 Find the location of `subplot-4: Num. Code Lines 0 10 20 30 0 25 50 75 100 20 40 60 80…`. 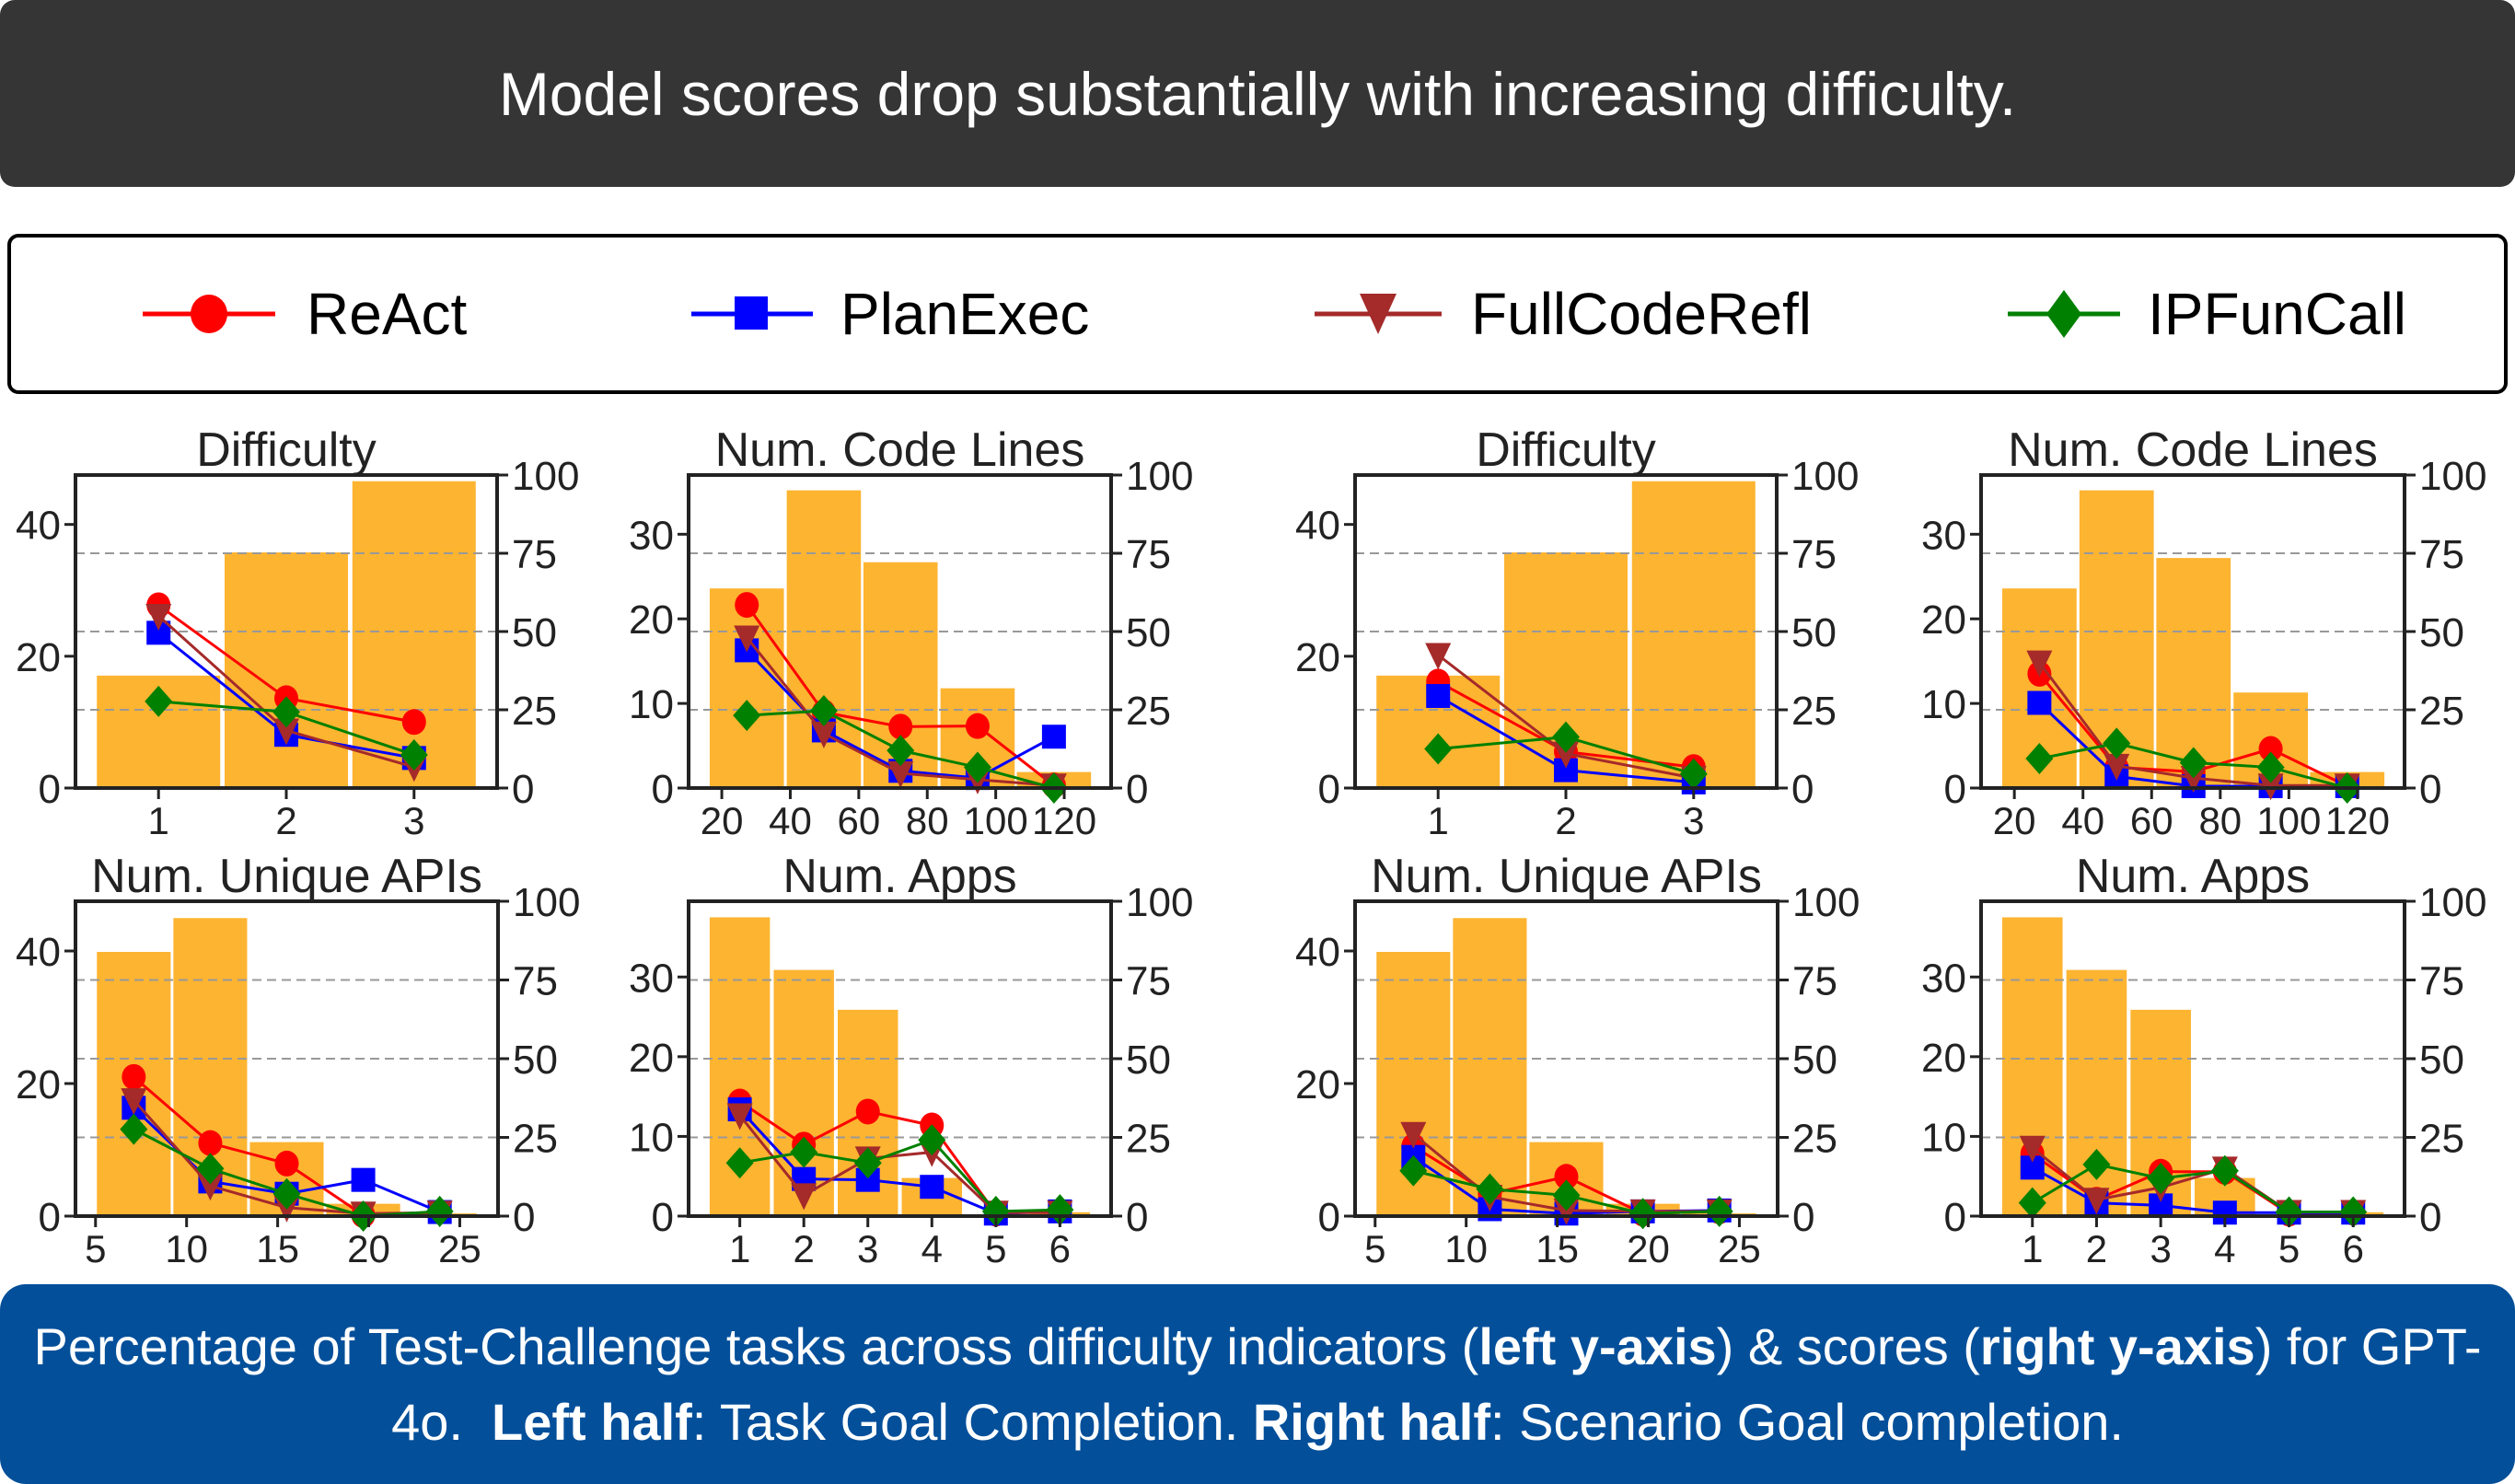

subplot-4: Num. Code Lines 0 10 20 30 0 25 50 75 100 20 40 60 80… is located at coordinates (2203, 632).